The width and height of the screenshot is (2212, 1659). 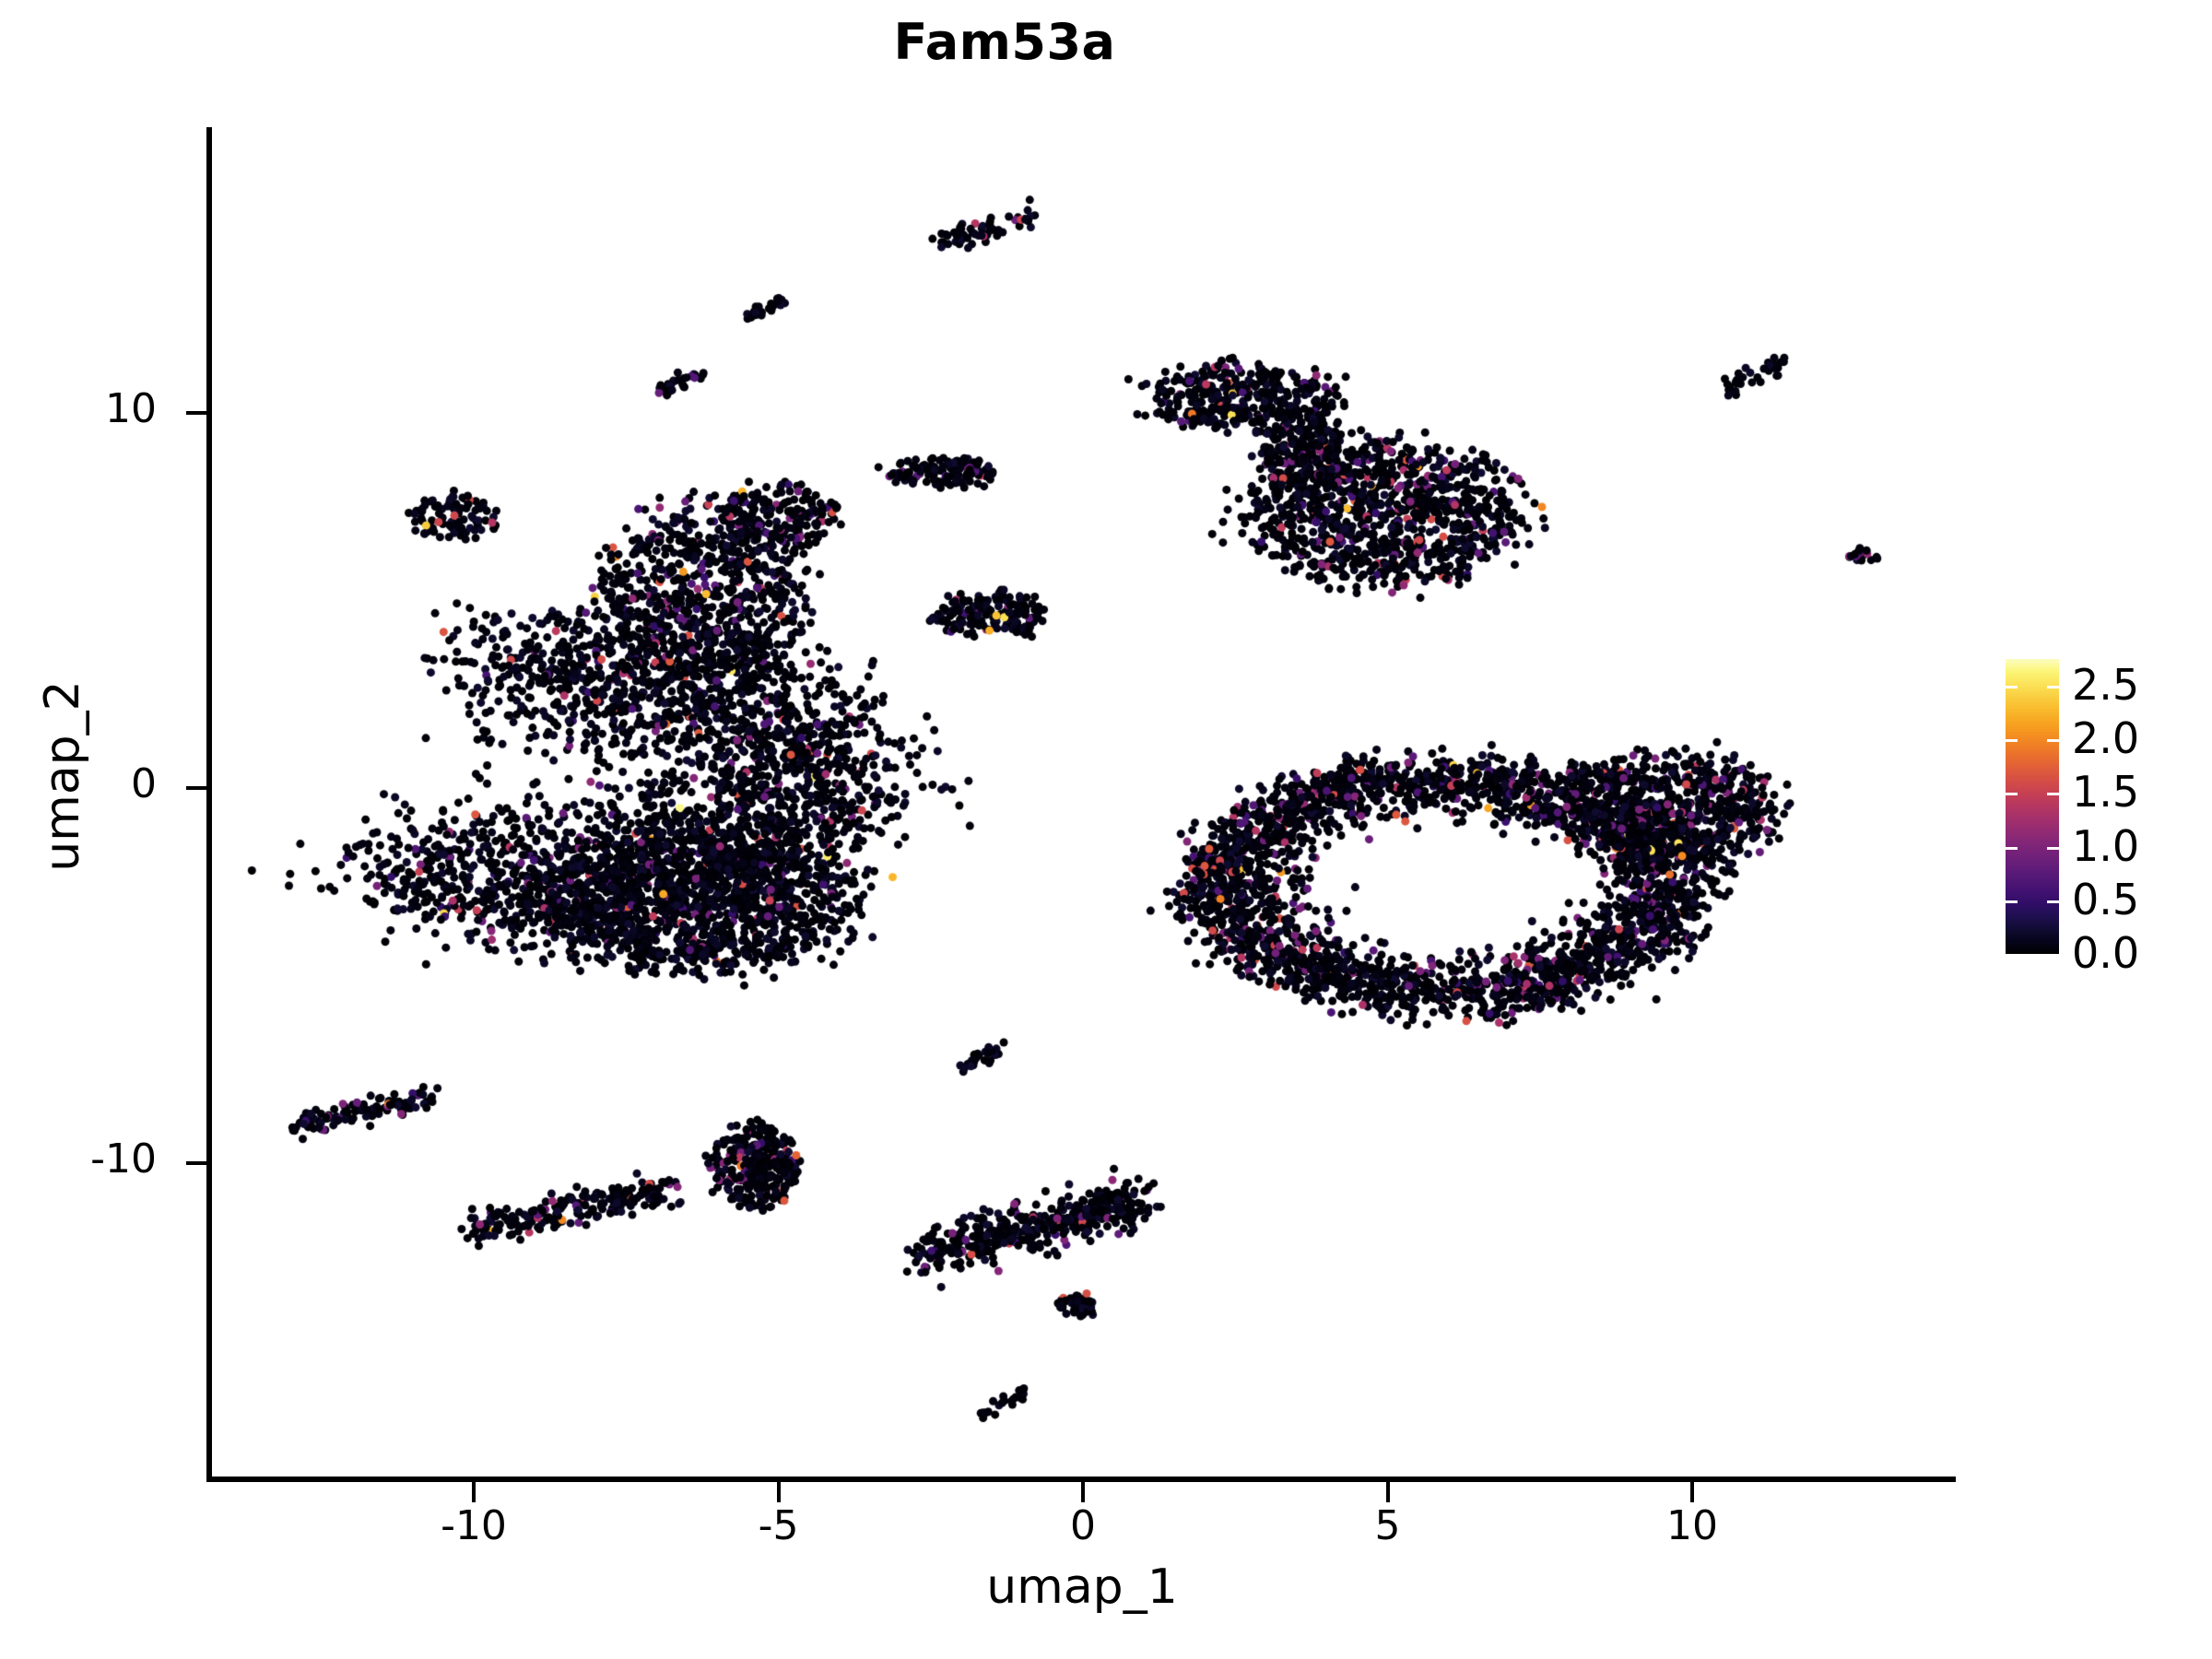 What do you see at coordinates (1082, 1587) in the screenshot?
I see `x-axis-label: umap_1` at bounding box center [1082, 1587].